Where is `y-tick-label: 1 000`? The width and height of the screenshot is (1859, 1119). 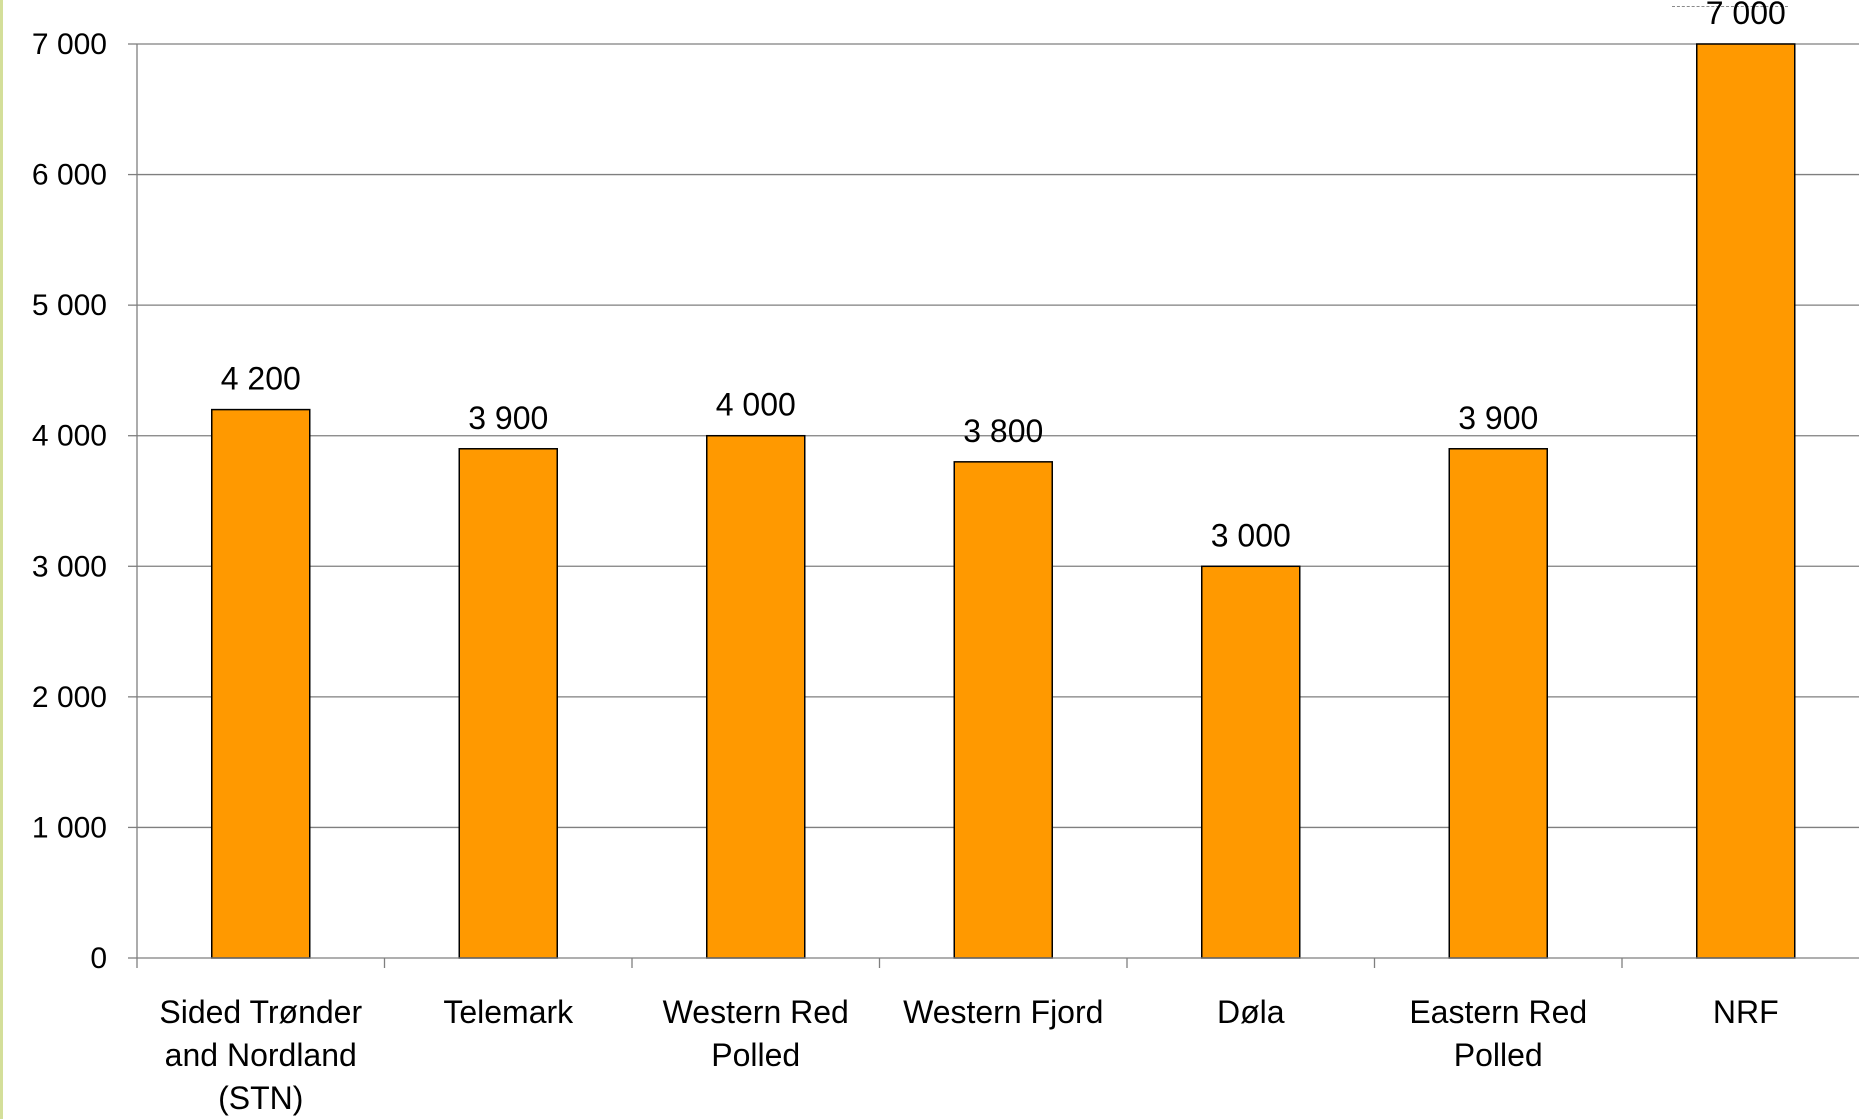
y-tick-label: 1 000 is located at coordinates (69, 827).